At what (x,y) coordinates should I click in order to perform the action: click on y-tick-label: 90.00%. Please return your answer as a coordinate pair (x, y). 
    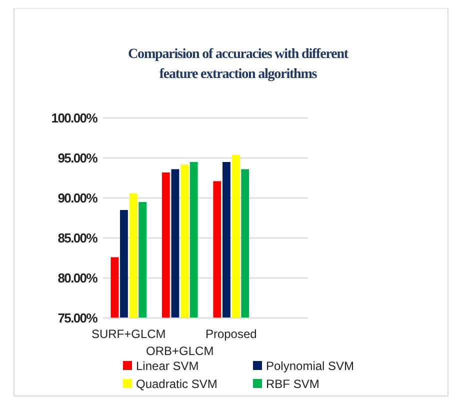
    Looking at the image, I should click on (78, 198).